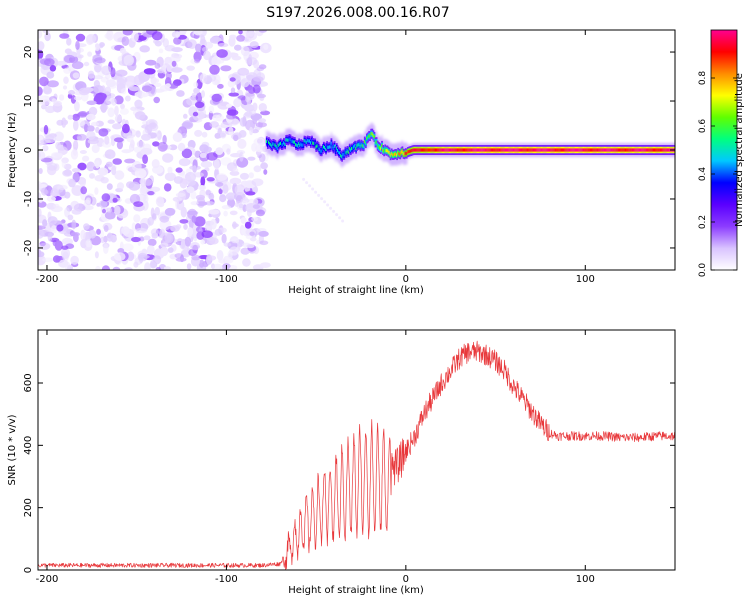  Describe the element at coordinates (28, 570) in the screenshot. I see `snr-y-tick-label: 0` at that location.